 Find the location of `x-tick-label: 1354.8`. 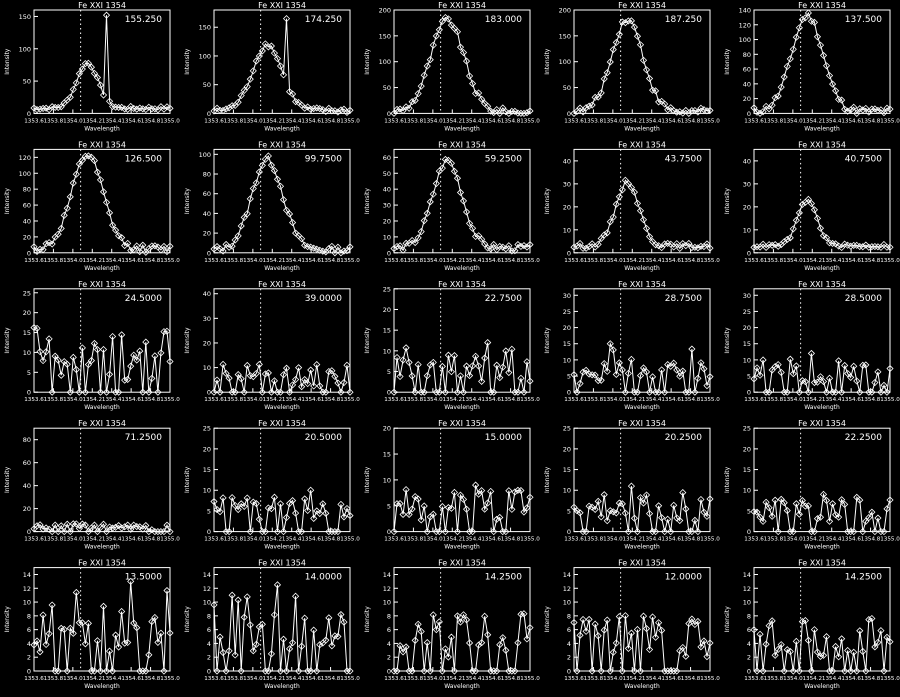

x-tick-label: 1354.8 is located at coordinates (871, 679).